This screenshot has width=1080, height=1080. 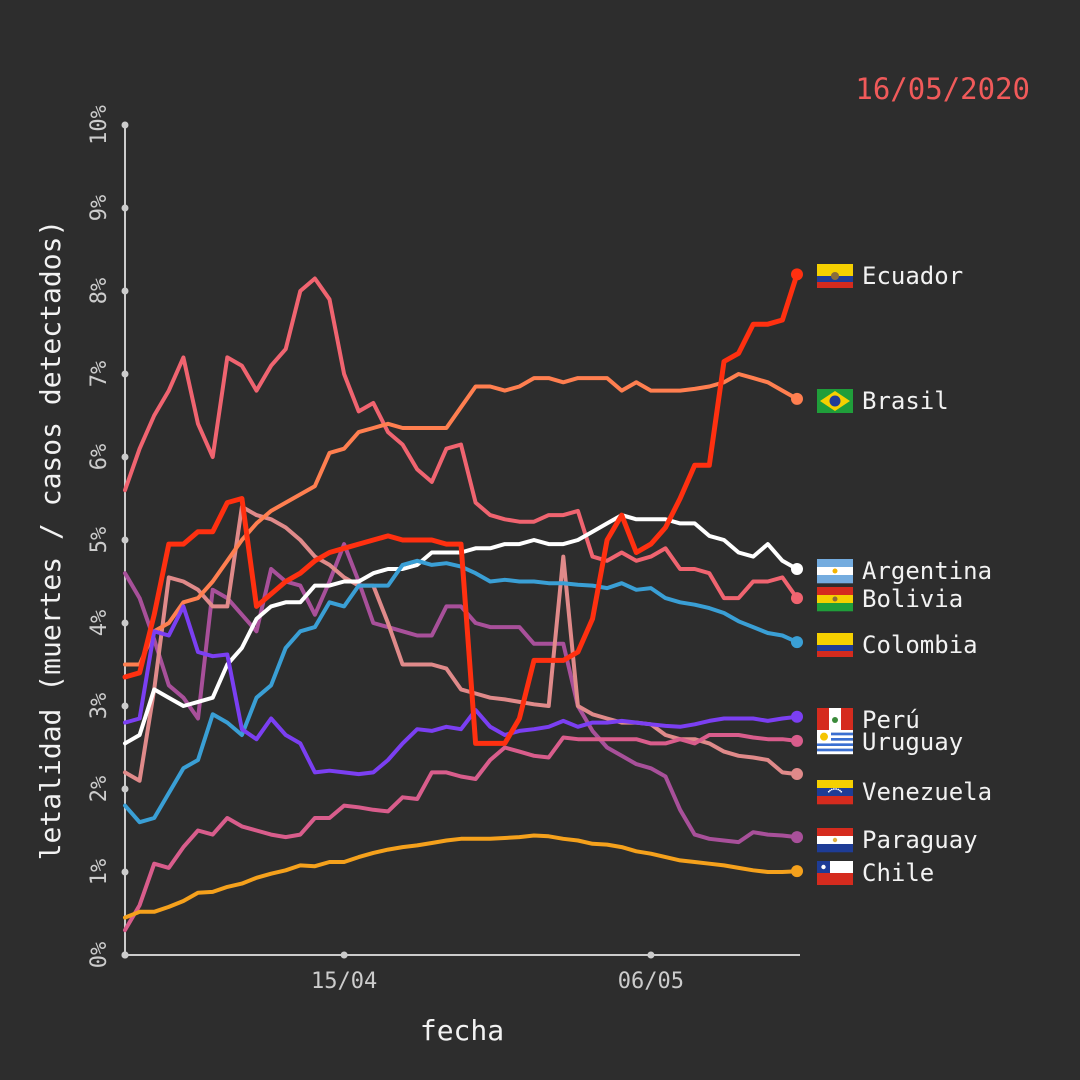 What do you see at coordinates (50, 540) in the screenshot?
I see `y-axis-title: letalidad (muertes / casos detectados)` at bounding box center [50, 540].